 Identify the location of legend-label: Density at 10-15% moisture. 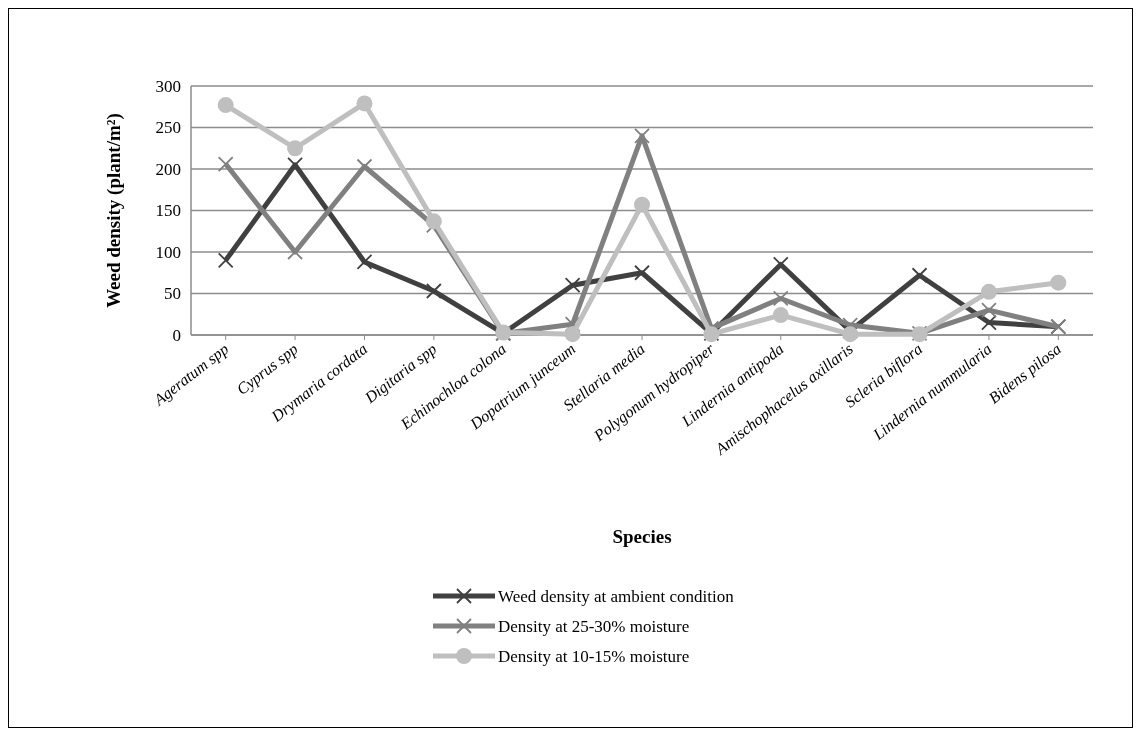
(594, 656).